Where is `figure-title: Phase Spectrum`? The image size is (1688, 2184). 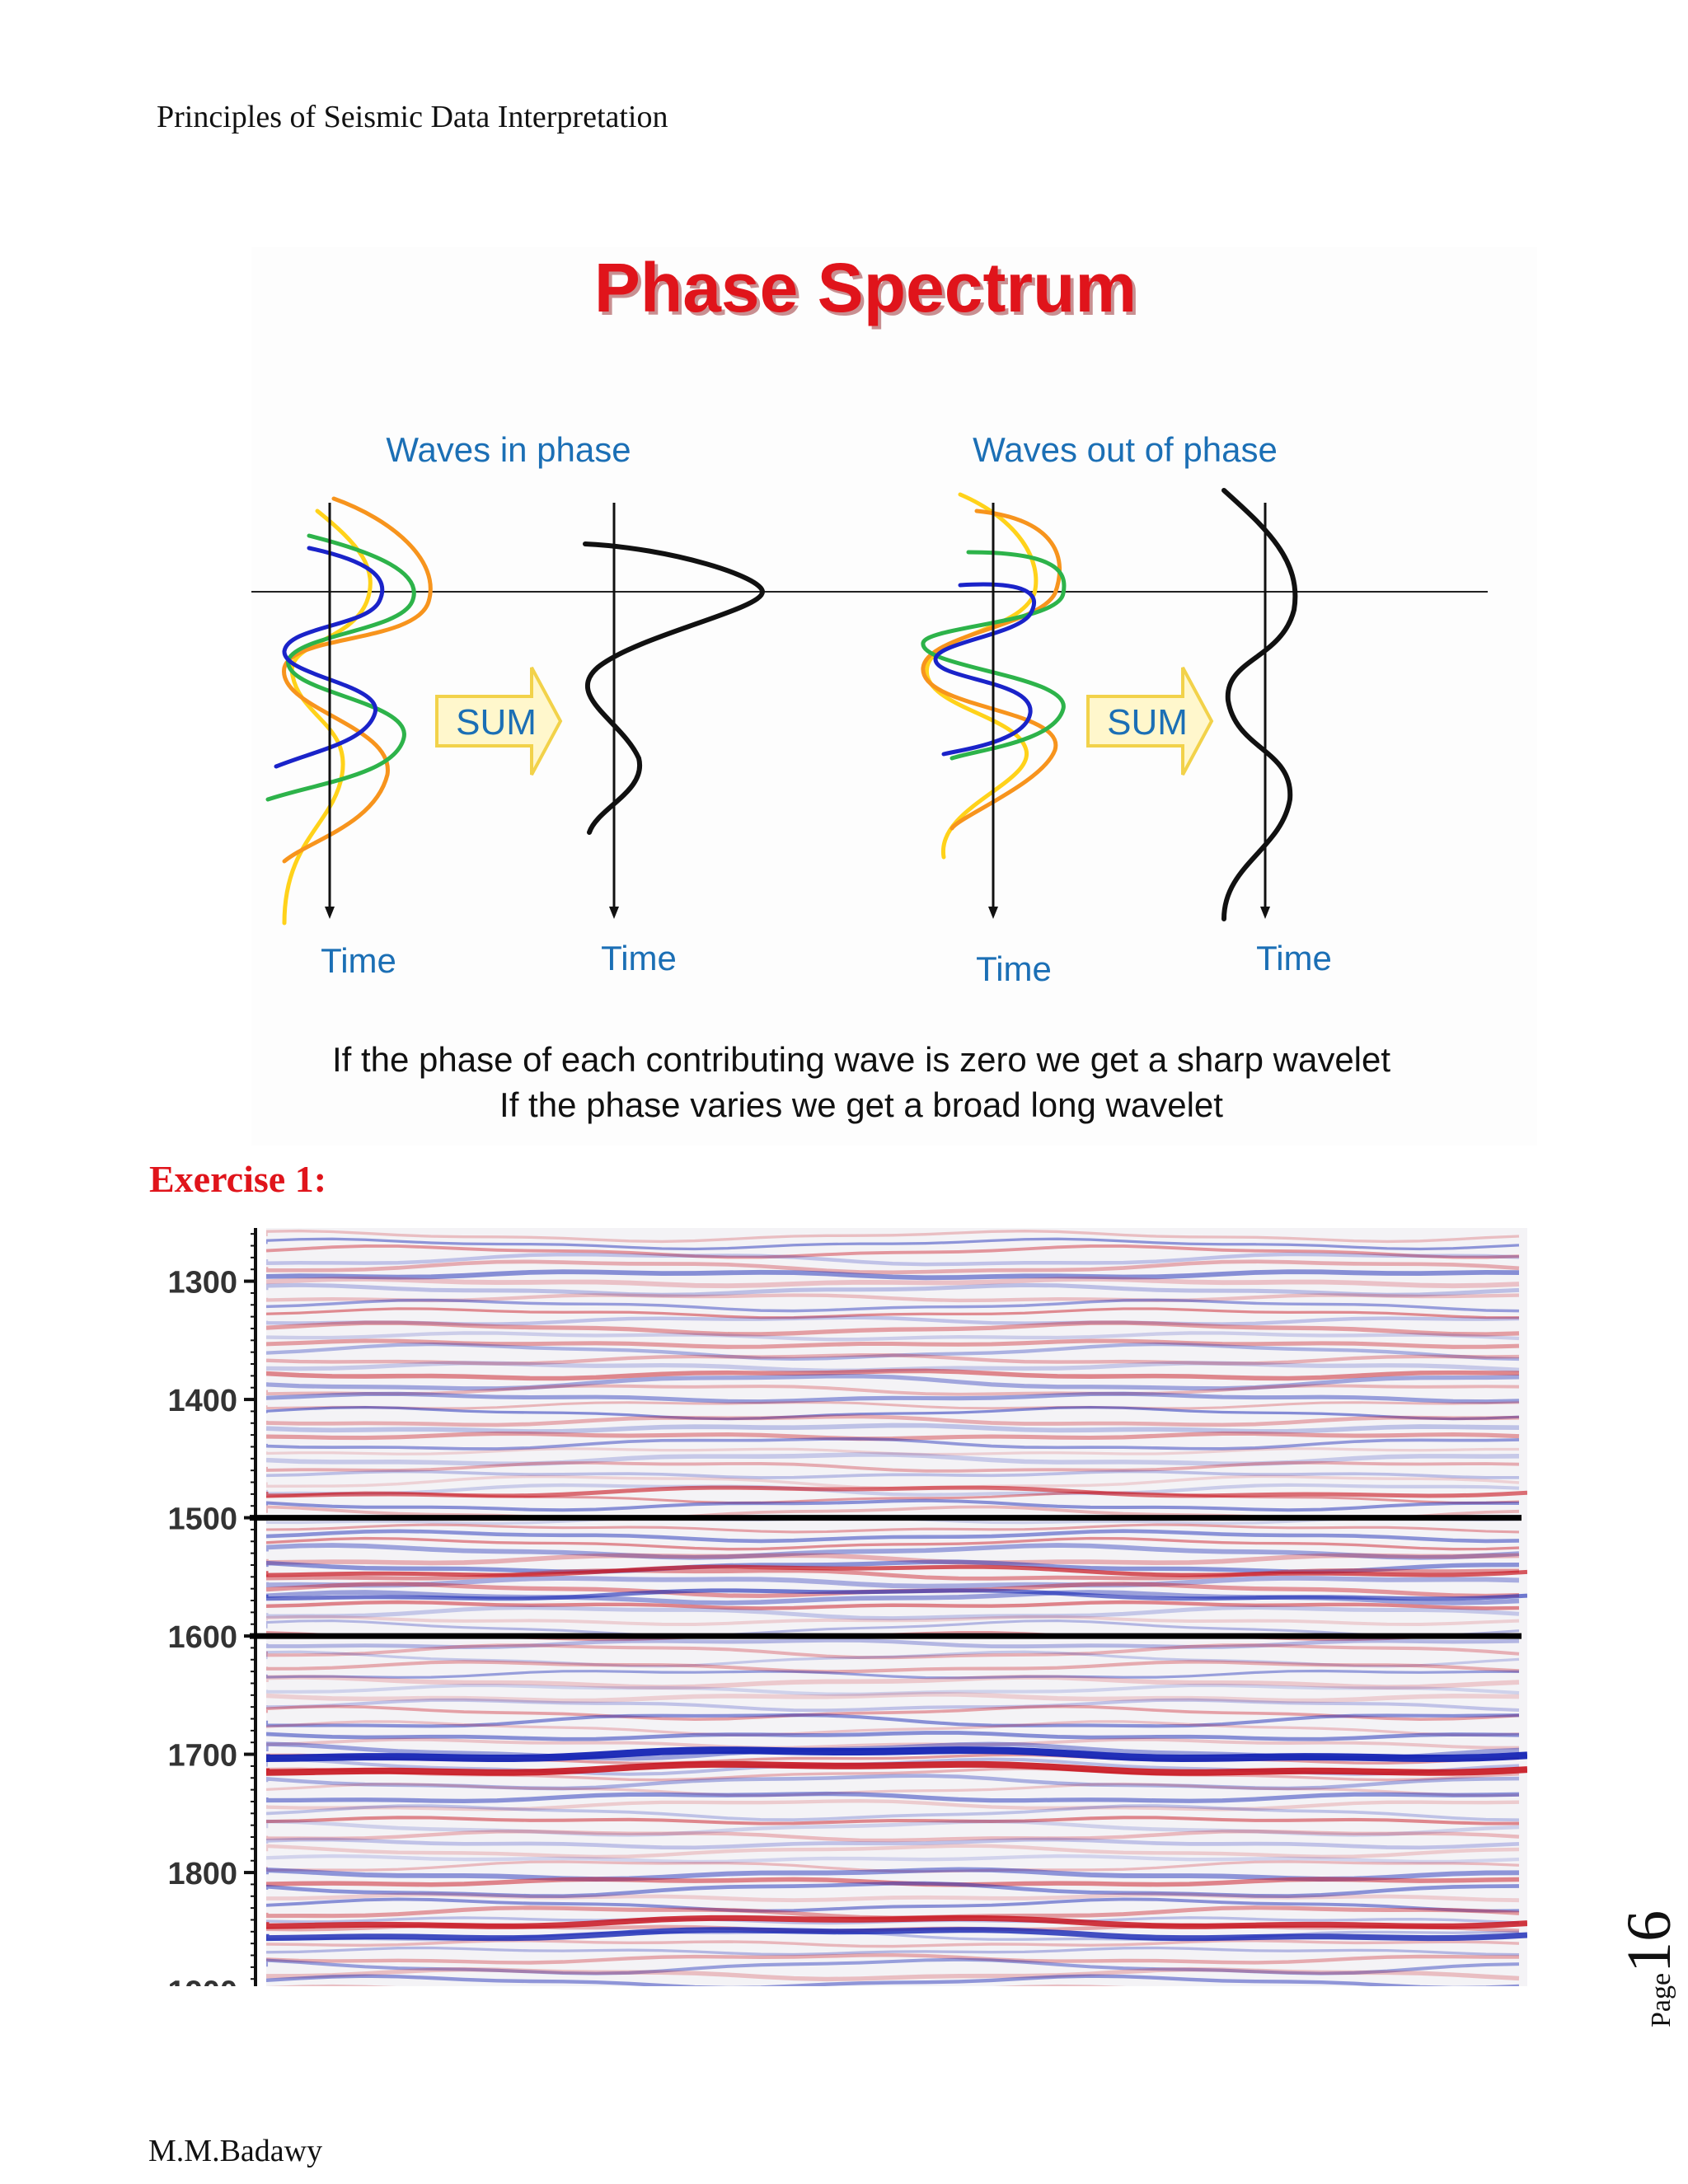
figure-title: Phase Spectrum is located at coordinates (865, 287).